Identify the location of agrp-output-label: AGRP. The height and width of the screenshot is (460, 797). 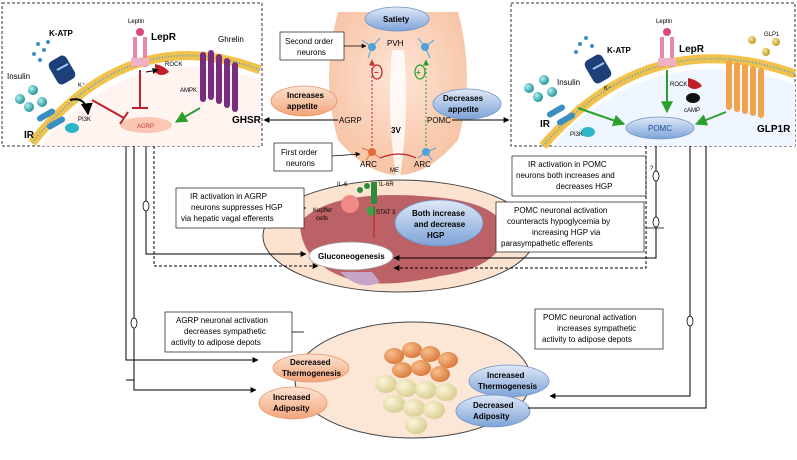
(145, 127).